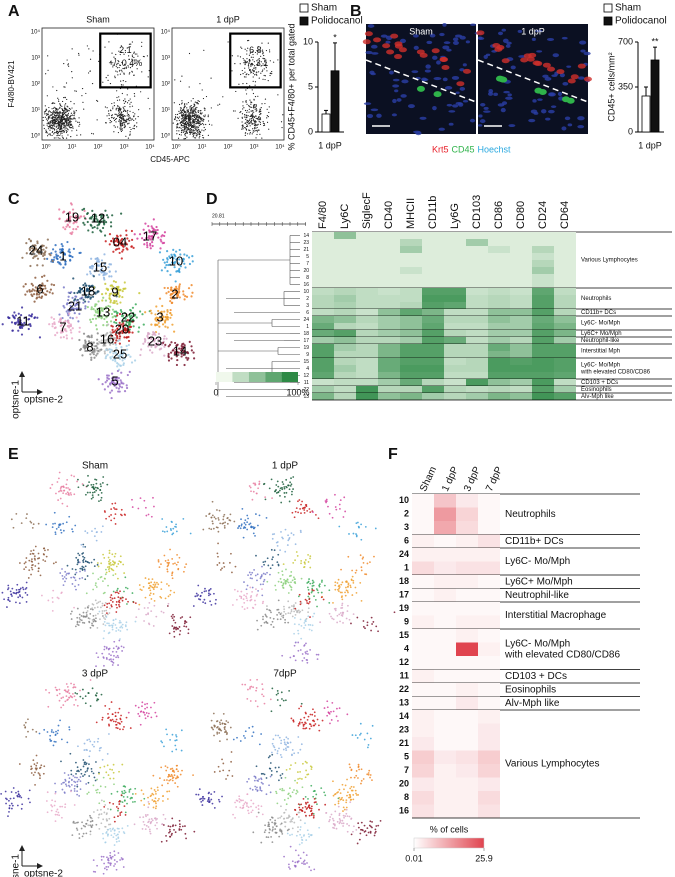 This screenshot has width=675, height=877. What do you see at coordinates (307, 278) in the screenshot?
I see `row-label: 8` at bounding box center [307, 278].